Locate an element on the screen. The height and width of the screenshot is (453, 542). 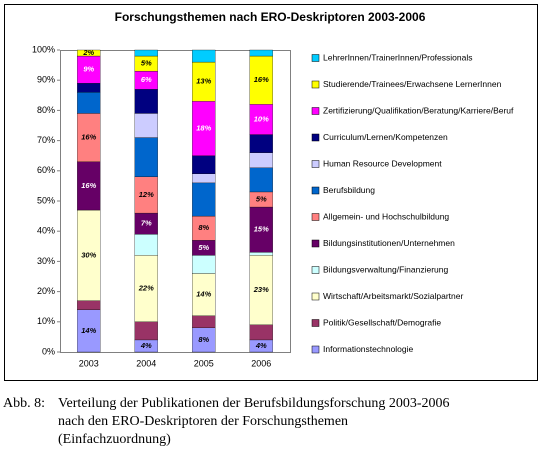
y-tick-label: 80% is located at coordinates (46, 110).